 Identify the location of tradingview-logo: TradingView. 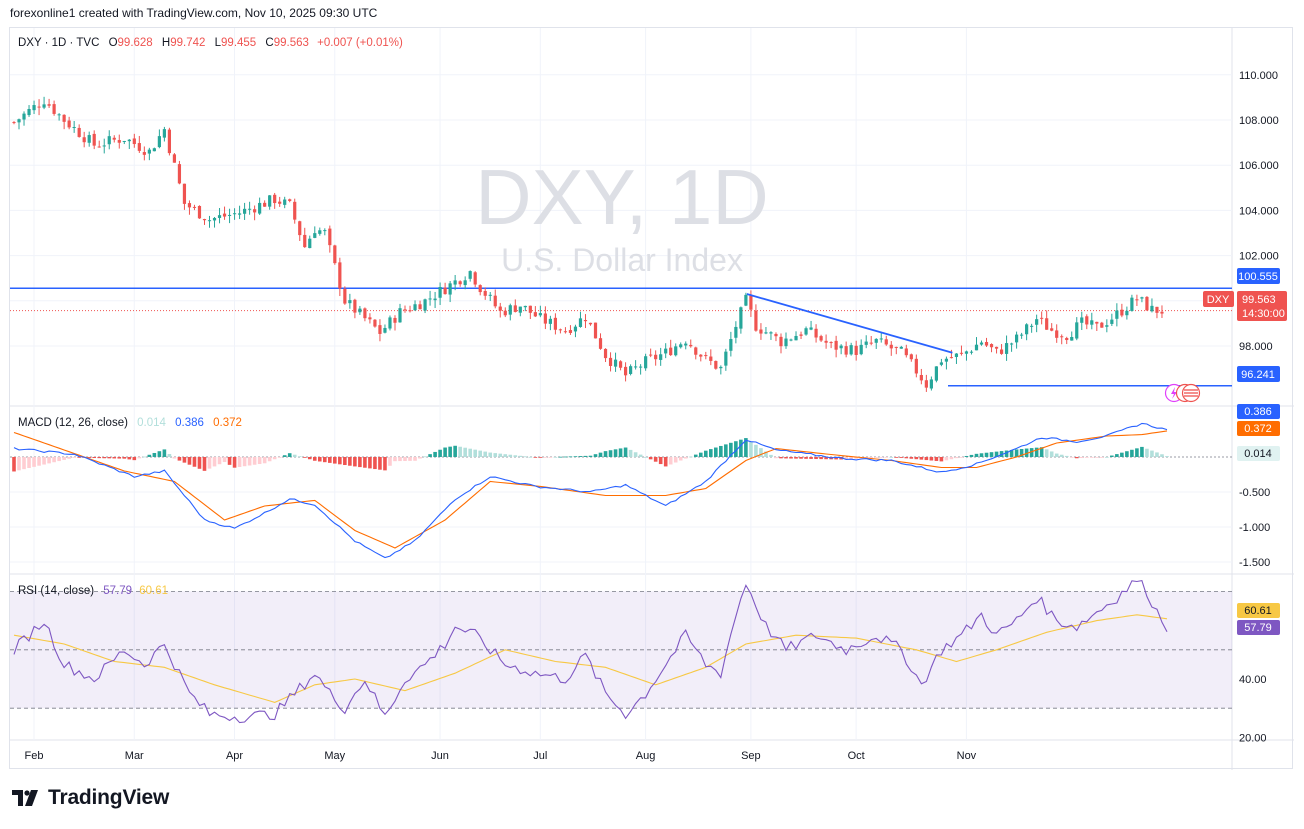
(90, 798).